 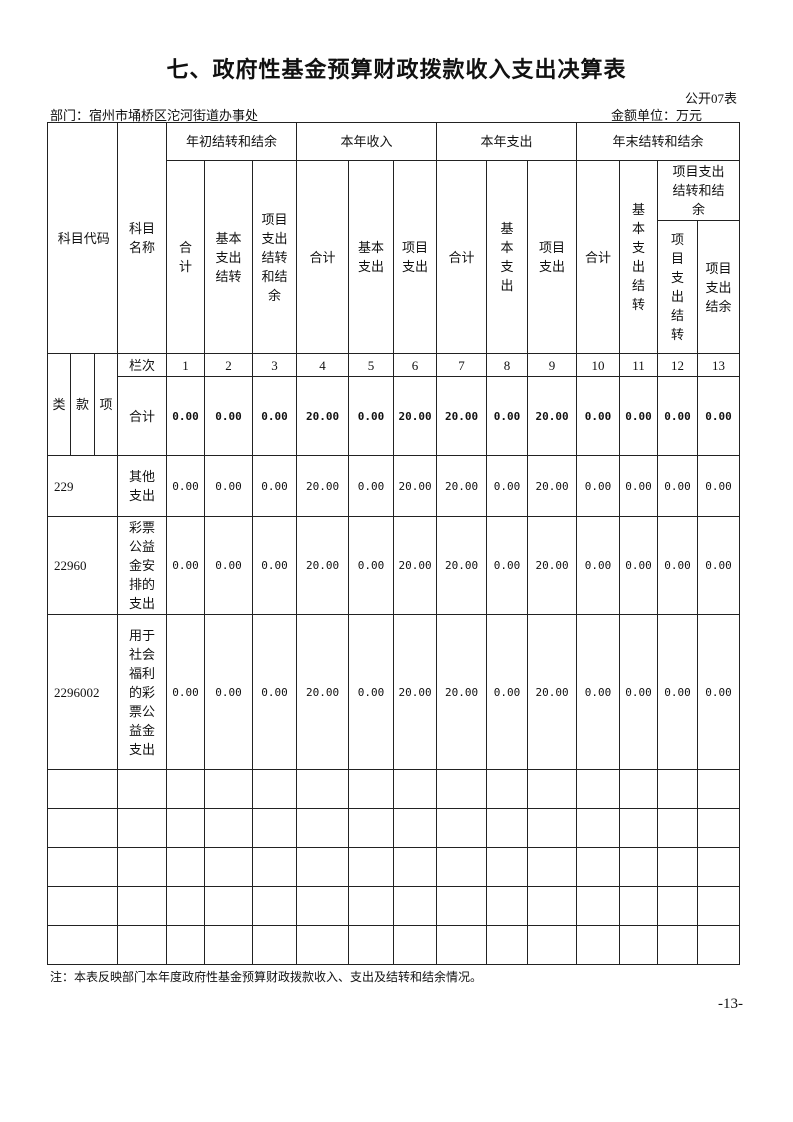 What do you see at coordinates (415, 365) in the screenshot?
I see `col-index: 6` at bounding box center [415, 365].